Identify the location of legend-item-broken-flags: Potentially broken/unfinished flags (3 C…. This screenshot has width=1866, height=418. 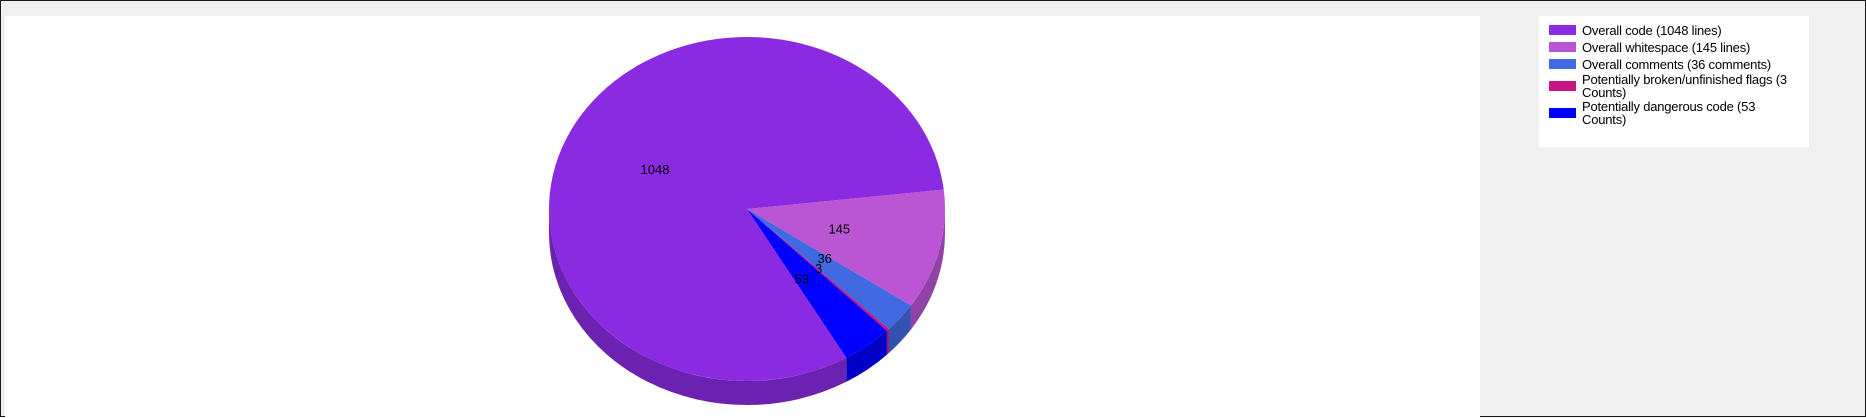
(1679, 86).